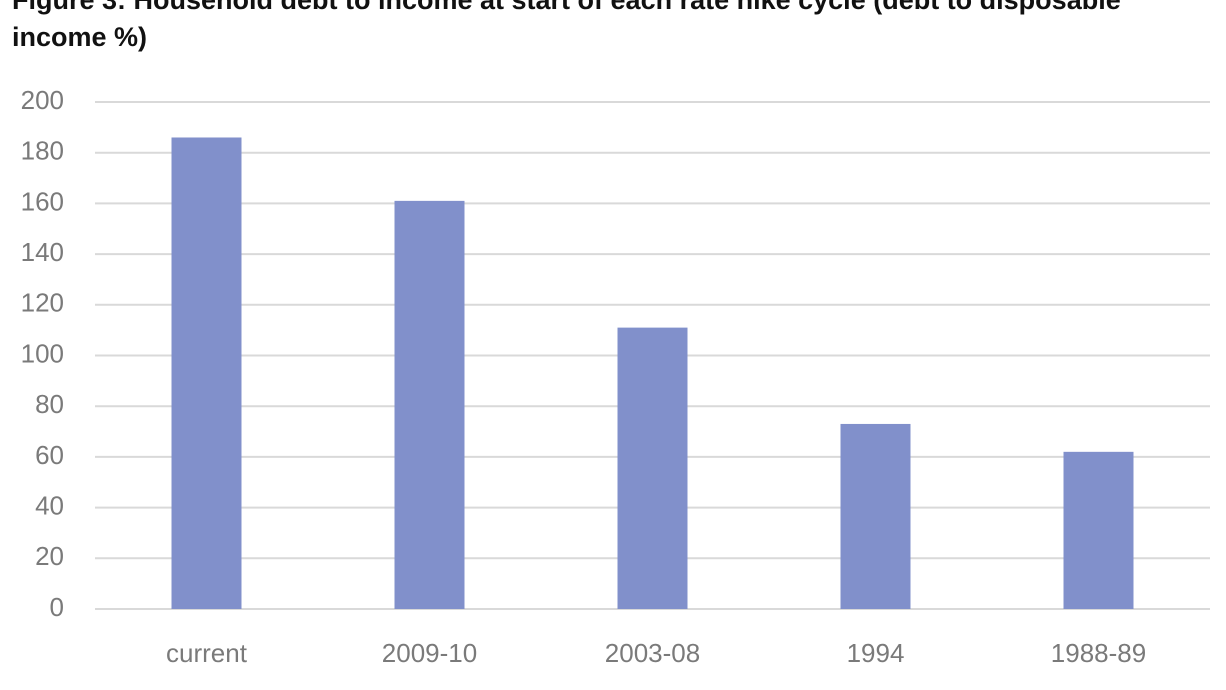 This screenshot has height=690, width=1226. Describe the element at coordinates (42, 252) in the screenshot. I see `y-tick-label: 140` at that location.